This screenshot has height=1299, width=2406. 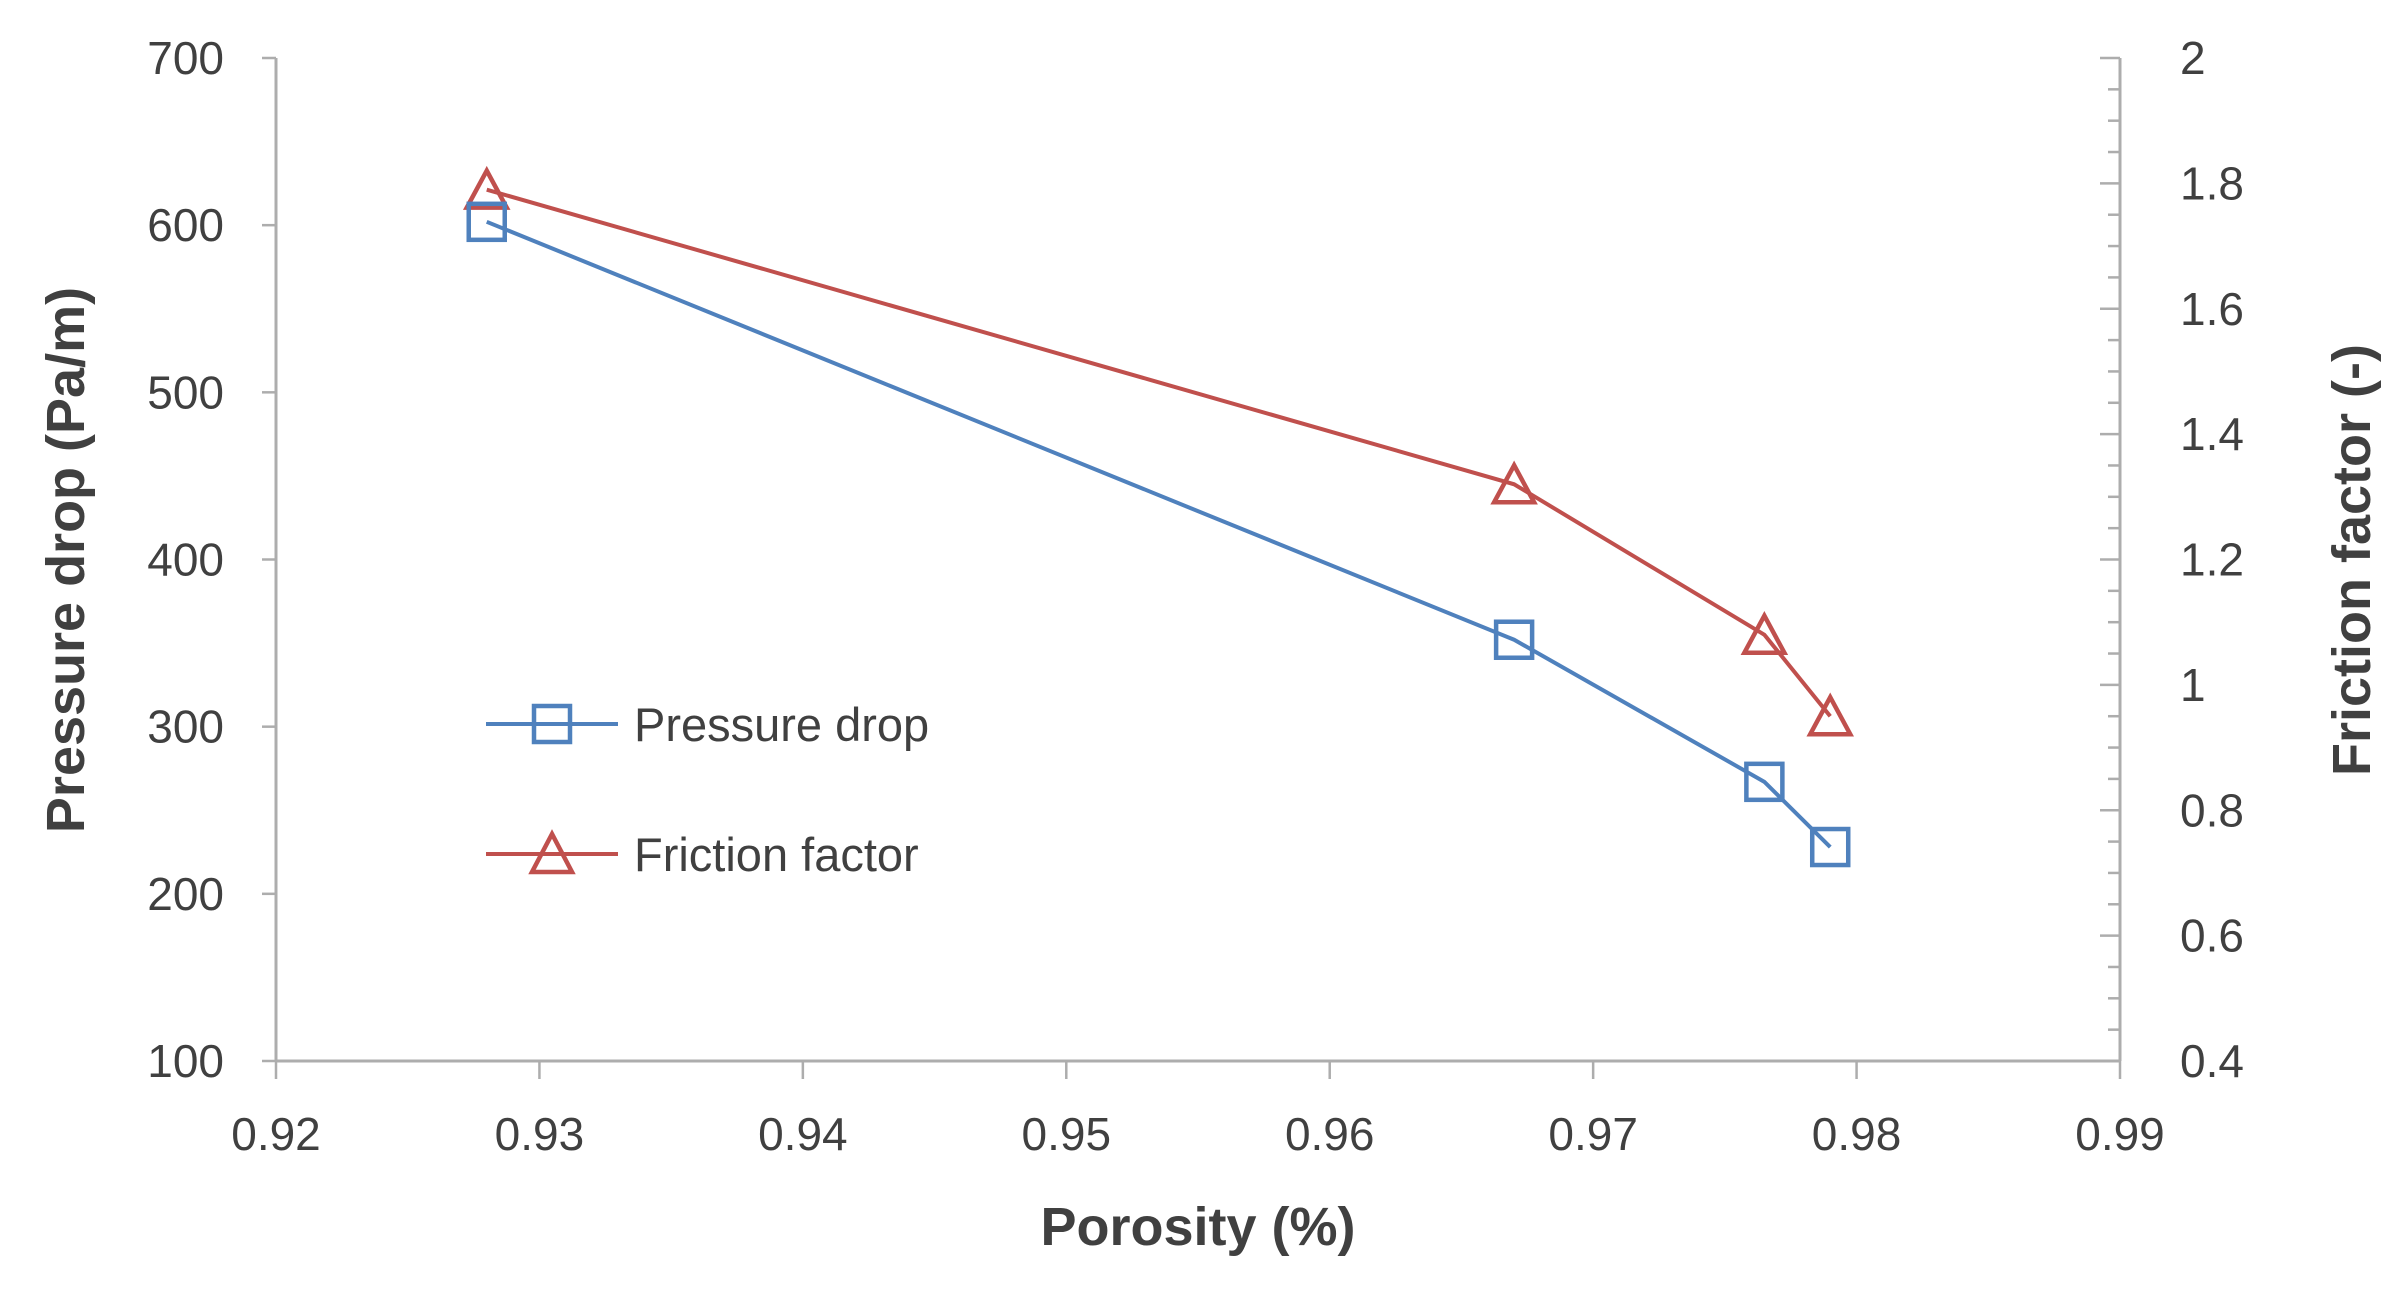 What do you see at coordinates (1067, 1134) in the screenshot?
I see `x-tick-label: 0.95` at bounding box center [1067, 1134].